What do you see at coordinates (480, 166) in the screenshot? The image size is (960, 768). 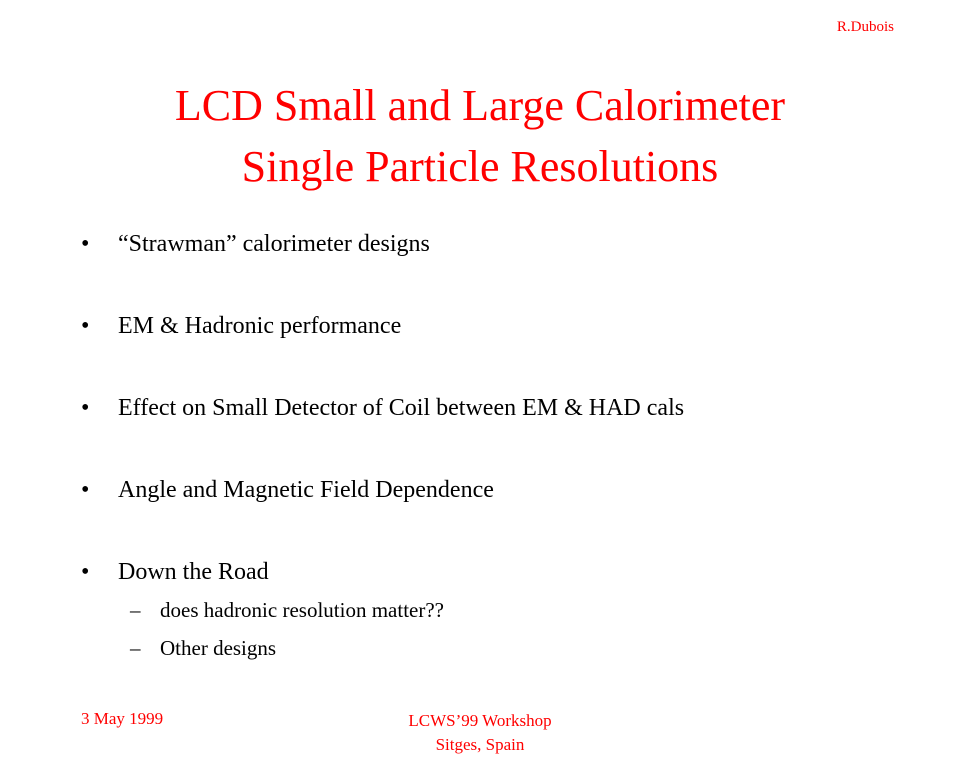 I see `slide-title-line-2: Single Particle Resolutions` at bounding box center [480, 166].